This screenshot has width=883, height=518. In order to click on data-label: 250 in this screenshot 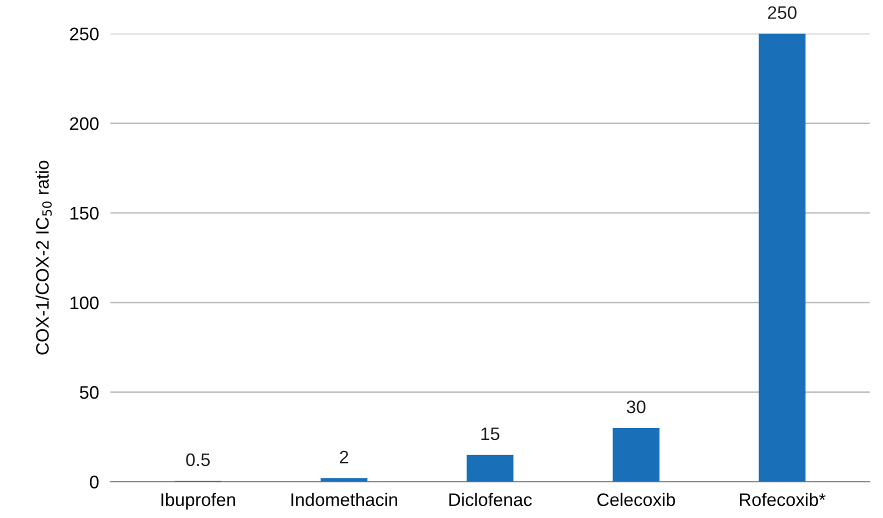, I will do `click(782, 12)`.